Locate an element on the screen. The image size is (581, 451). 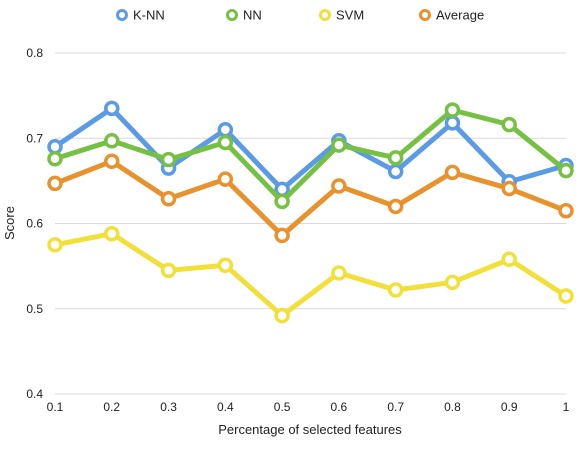
x-tick-label: 0.8 is located at coordinates (452, 407).